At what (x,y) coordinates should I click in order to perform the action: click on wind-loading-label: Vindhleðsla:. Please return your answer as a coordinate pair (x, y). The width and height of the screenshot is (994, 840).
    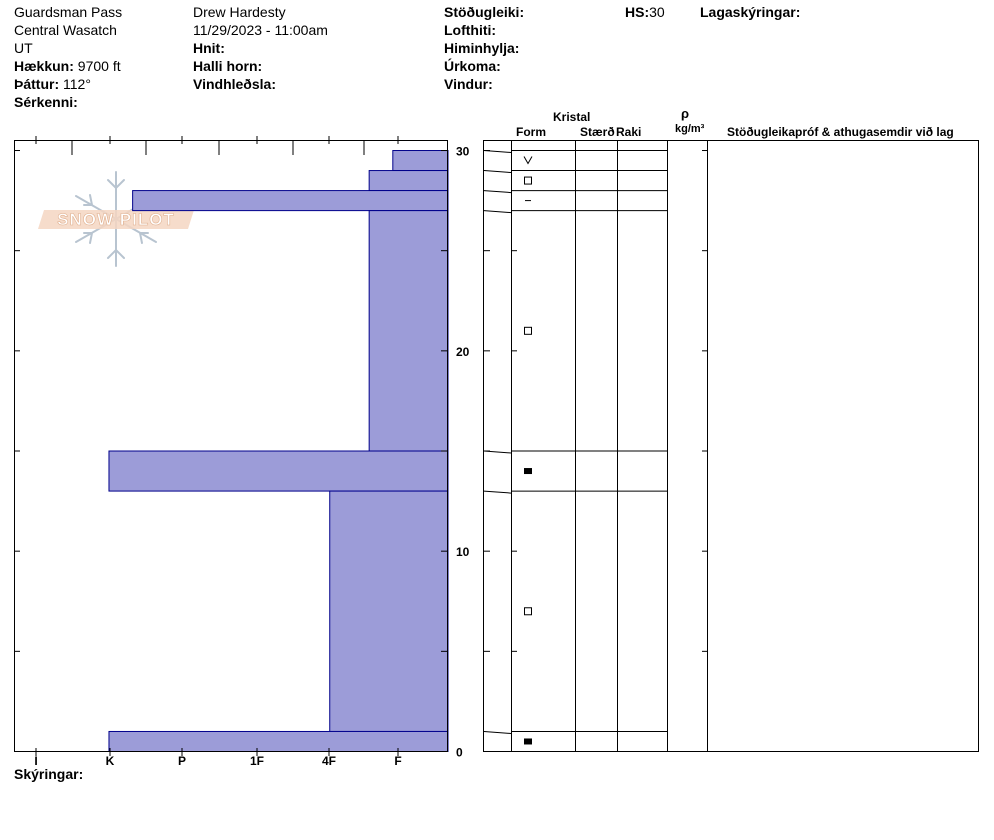
    Looking at the image, I should click on (234, 84).